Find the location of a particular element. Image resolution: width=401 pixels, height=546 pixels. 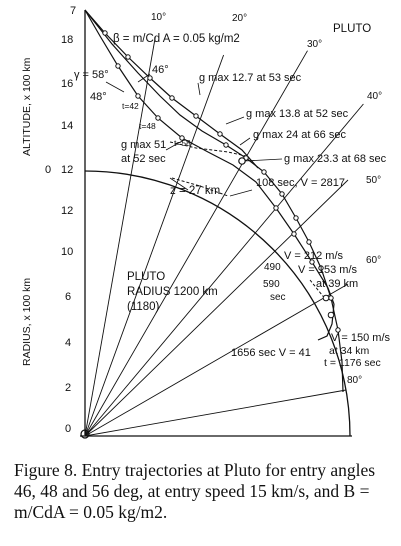

altitude-tick: 14 is located at coordinates (67, 126).